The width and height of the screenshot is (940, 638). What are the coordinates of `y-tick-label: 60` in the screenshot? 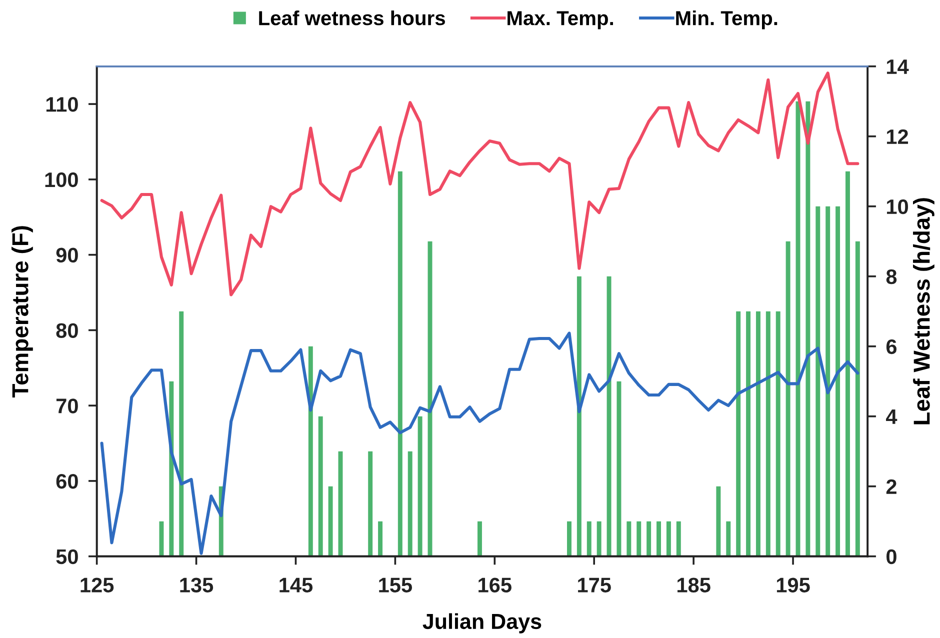 It's located at (67, 481).